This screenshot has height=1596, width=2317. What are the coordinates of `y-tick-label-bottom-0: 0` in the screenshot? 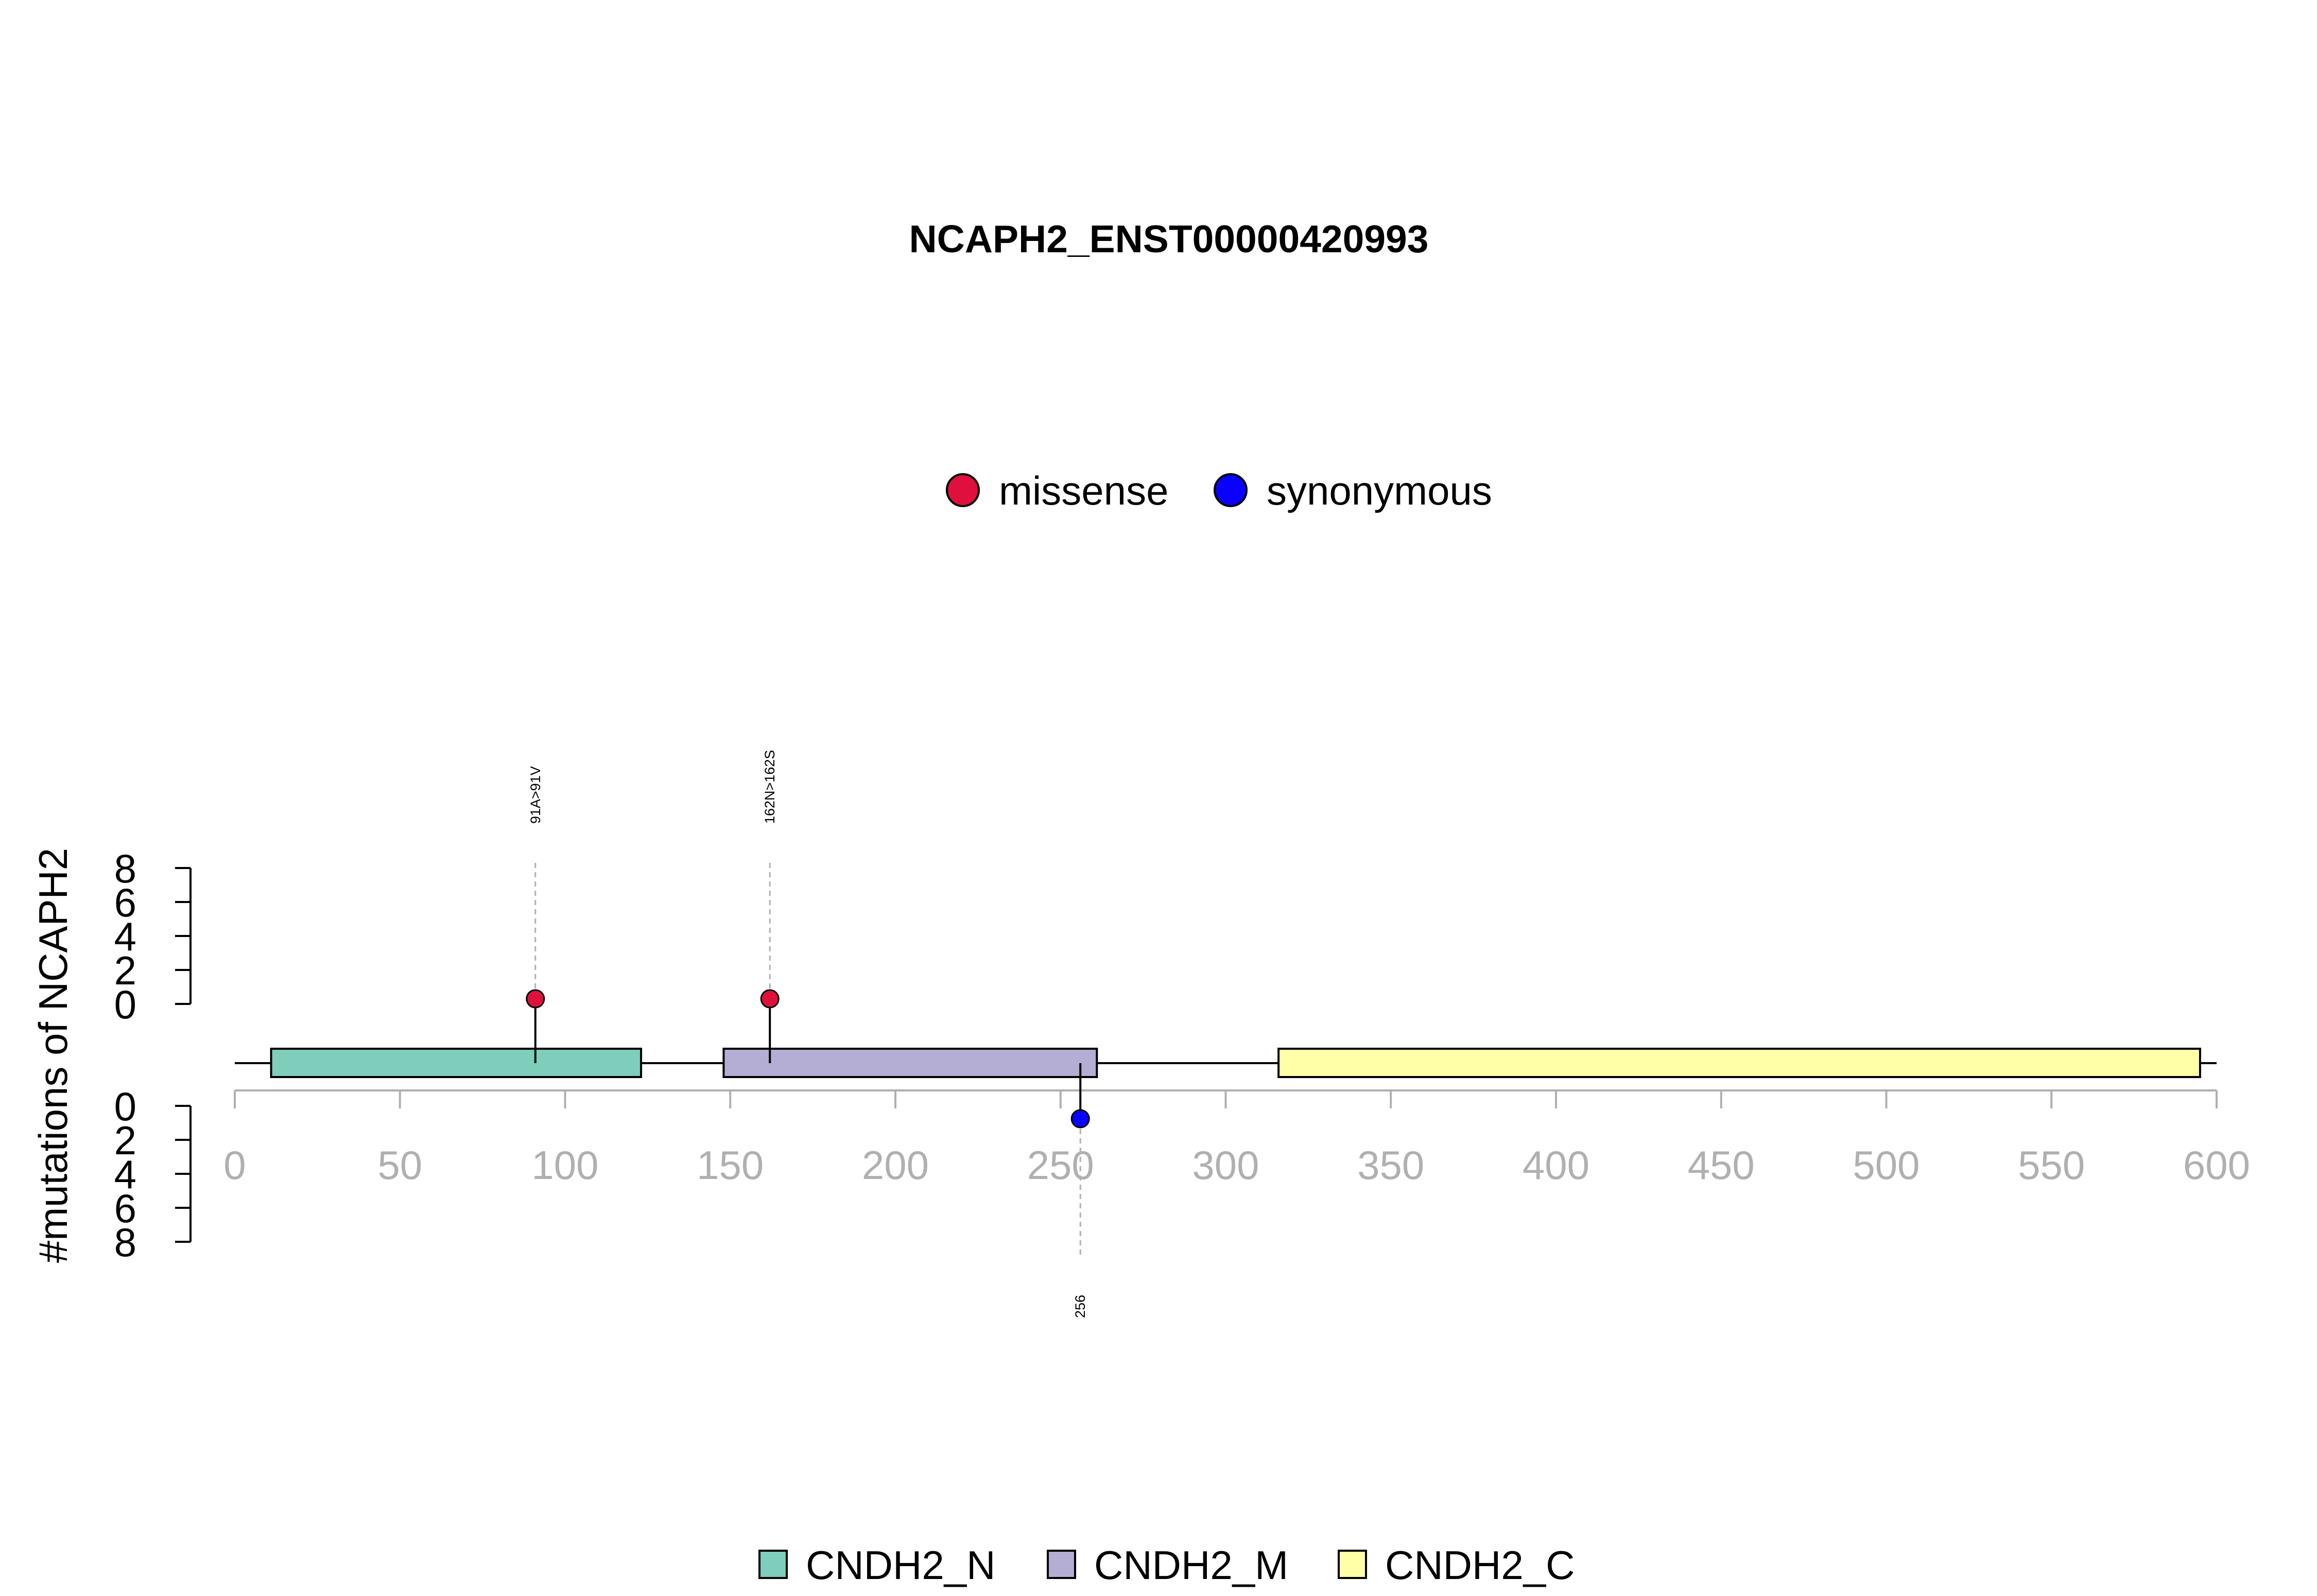 It's located at (125, 1107).